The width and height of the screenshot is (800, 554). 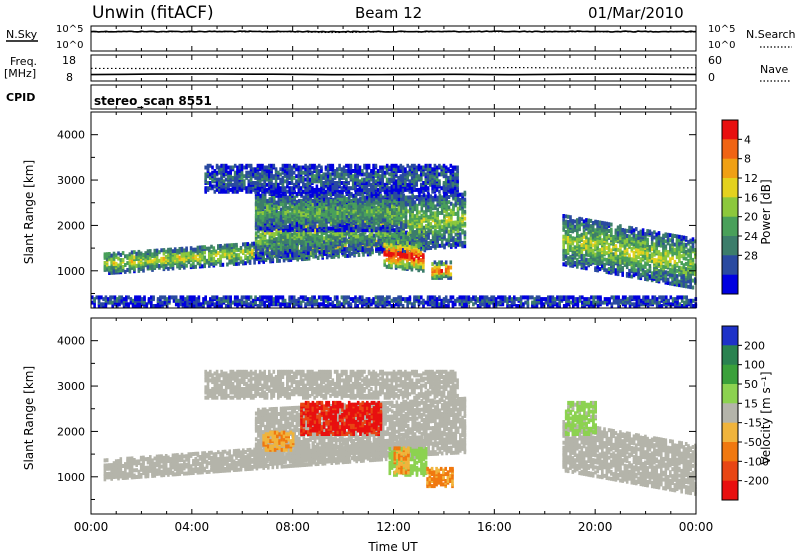 What do you see at coordinates (397, 69) in the screenshot?
I see `frequency-panel: Freq. [MHz] 18 8 60 0 Nave` at bounding box center [397, 69].